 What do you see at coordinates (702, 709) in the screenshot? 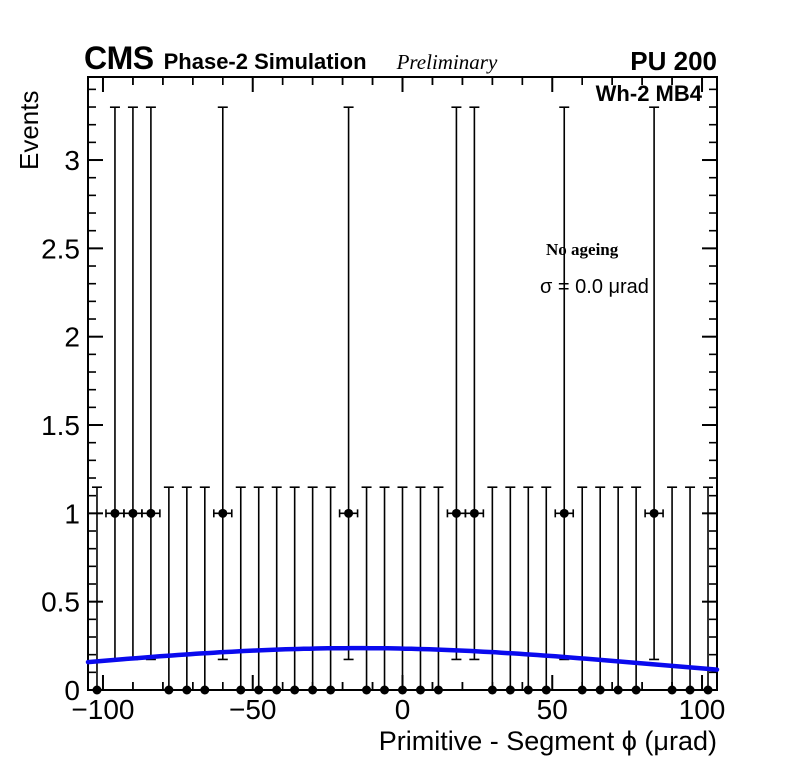
I see `x-tick-label: 100` at bounding box center [702, 709].